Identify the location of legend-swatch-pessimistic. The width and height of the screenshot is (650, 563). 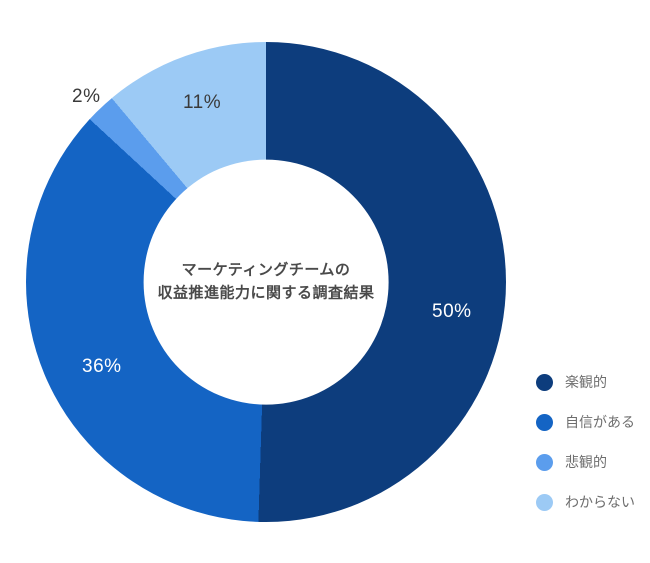
(544, 462).